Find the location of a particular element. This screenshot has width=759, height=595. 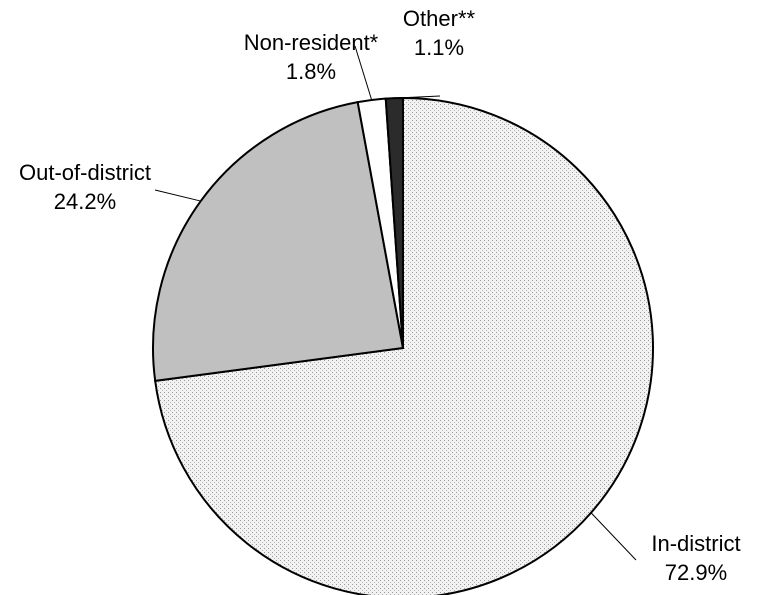

leader-line-in-district is located at coordinates (613, 536).